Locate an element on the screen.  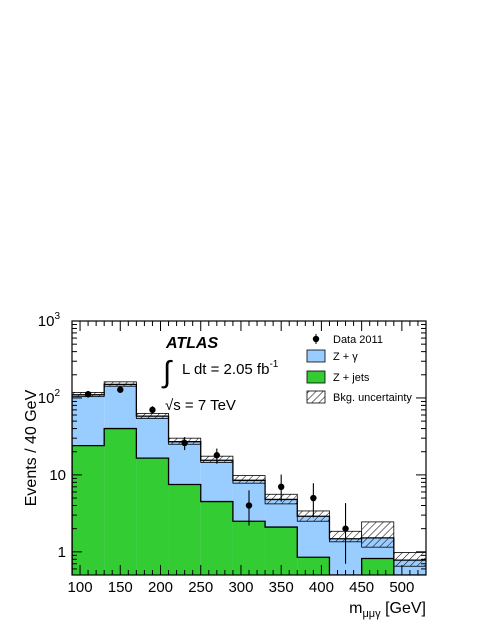
luminosity-exp: -1 is located at coordinates (273, 364).